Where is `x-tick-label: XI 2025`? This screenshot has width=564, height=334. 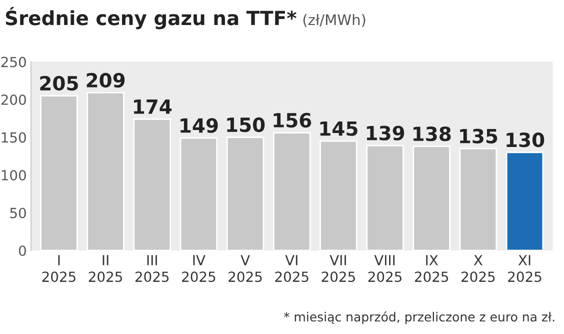
x-tick-label: XI 2025 is located at coordinates (525, 268).